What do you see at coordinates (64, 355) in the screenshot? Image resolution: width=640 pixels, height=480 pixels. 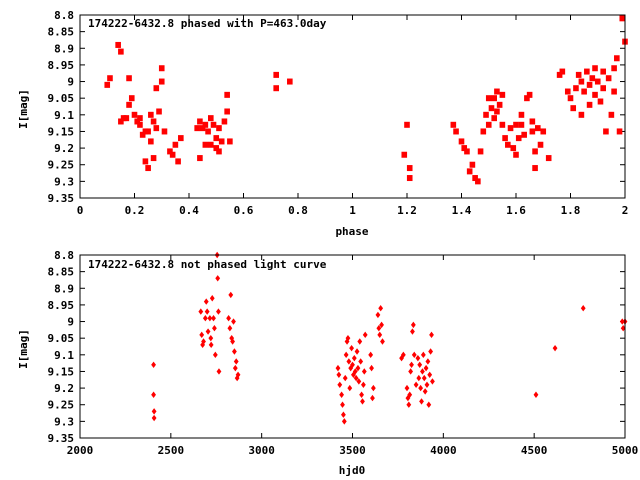 I see `unphased-y-tick-label: 9.1` at bounding box center [64, 355].